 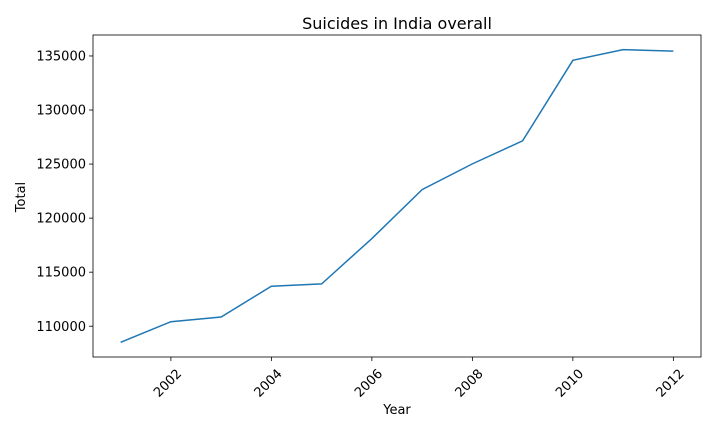 What do you see at coordinates (397, 23) in the screenshot?
I see `chart-title: Suicides in India overall` at bounding box center [397, 23].